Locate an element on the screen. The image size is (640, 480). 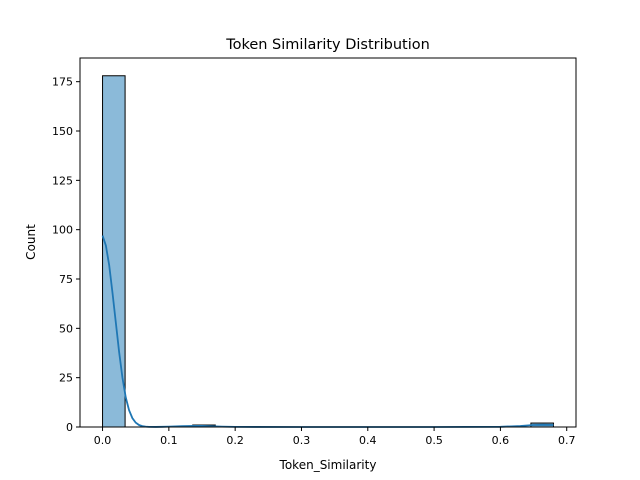
x-tick-label: 0.3 is located at coordinates (302, 440).